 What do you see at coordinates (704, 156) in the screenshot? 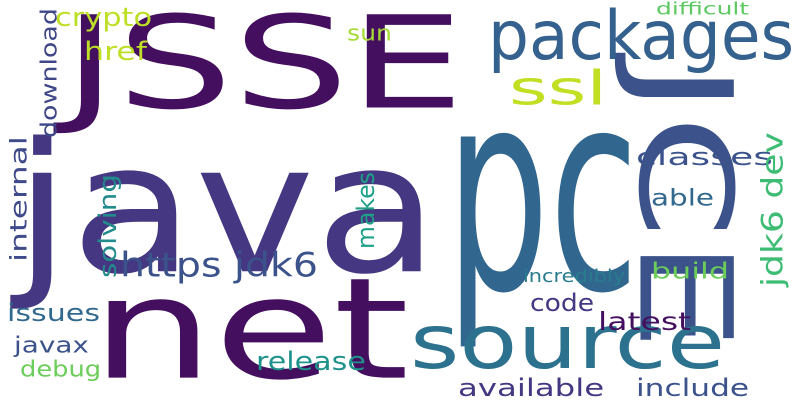
I see `word-classes: classes` at bounding box center [704, 156].